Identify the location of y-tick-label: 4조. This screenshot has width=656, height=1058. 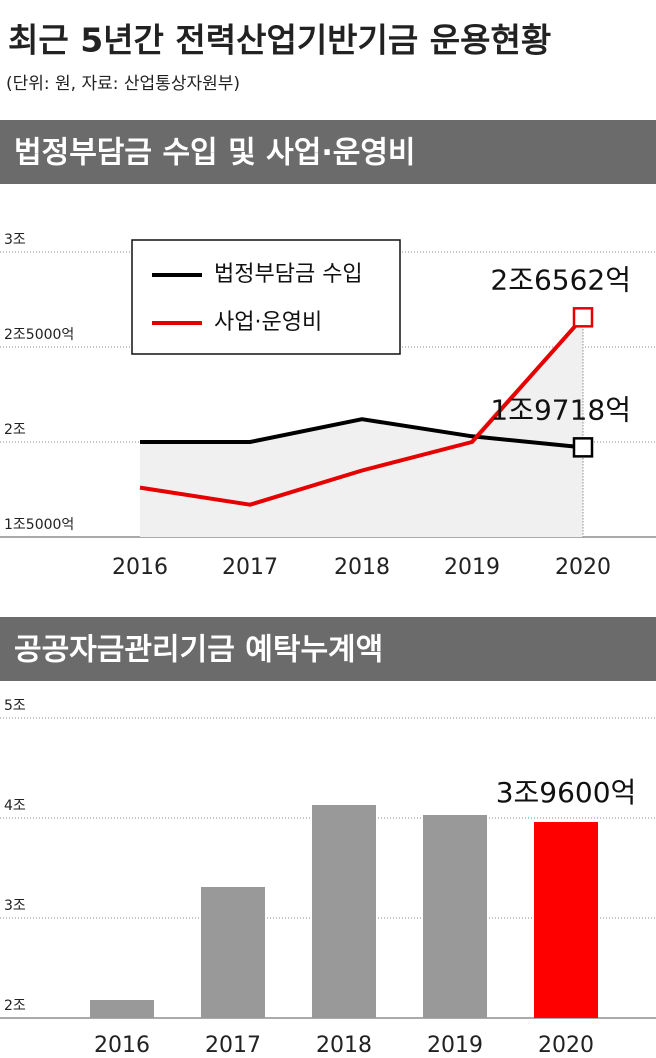
(15, 806).